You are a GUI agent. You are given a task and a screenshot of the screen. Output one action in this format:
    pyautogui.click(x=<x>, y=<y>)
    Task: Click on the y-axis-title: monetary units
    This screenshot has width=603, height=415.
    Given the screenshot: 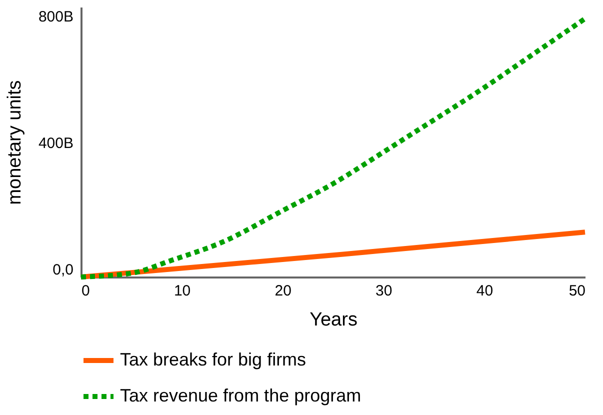 What is the action you would take?
    pyautogui.click(x=15, y=142)
    